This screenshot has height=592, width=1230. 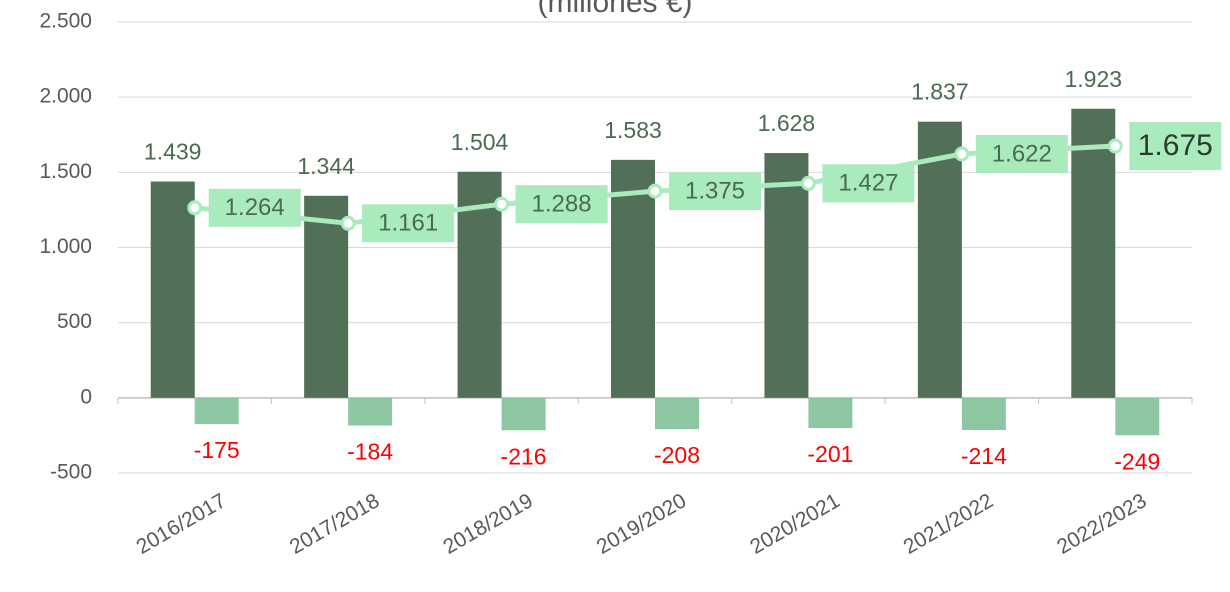 What do you see at coordinates (677, 455) in the screenshot?
I see `bar-value-label: -208` at bounding box center [677, 455].